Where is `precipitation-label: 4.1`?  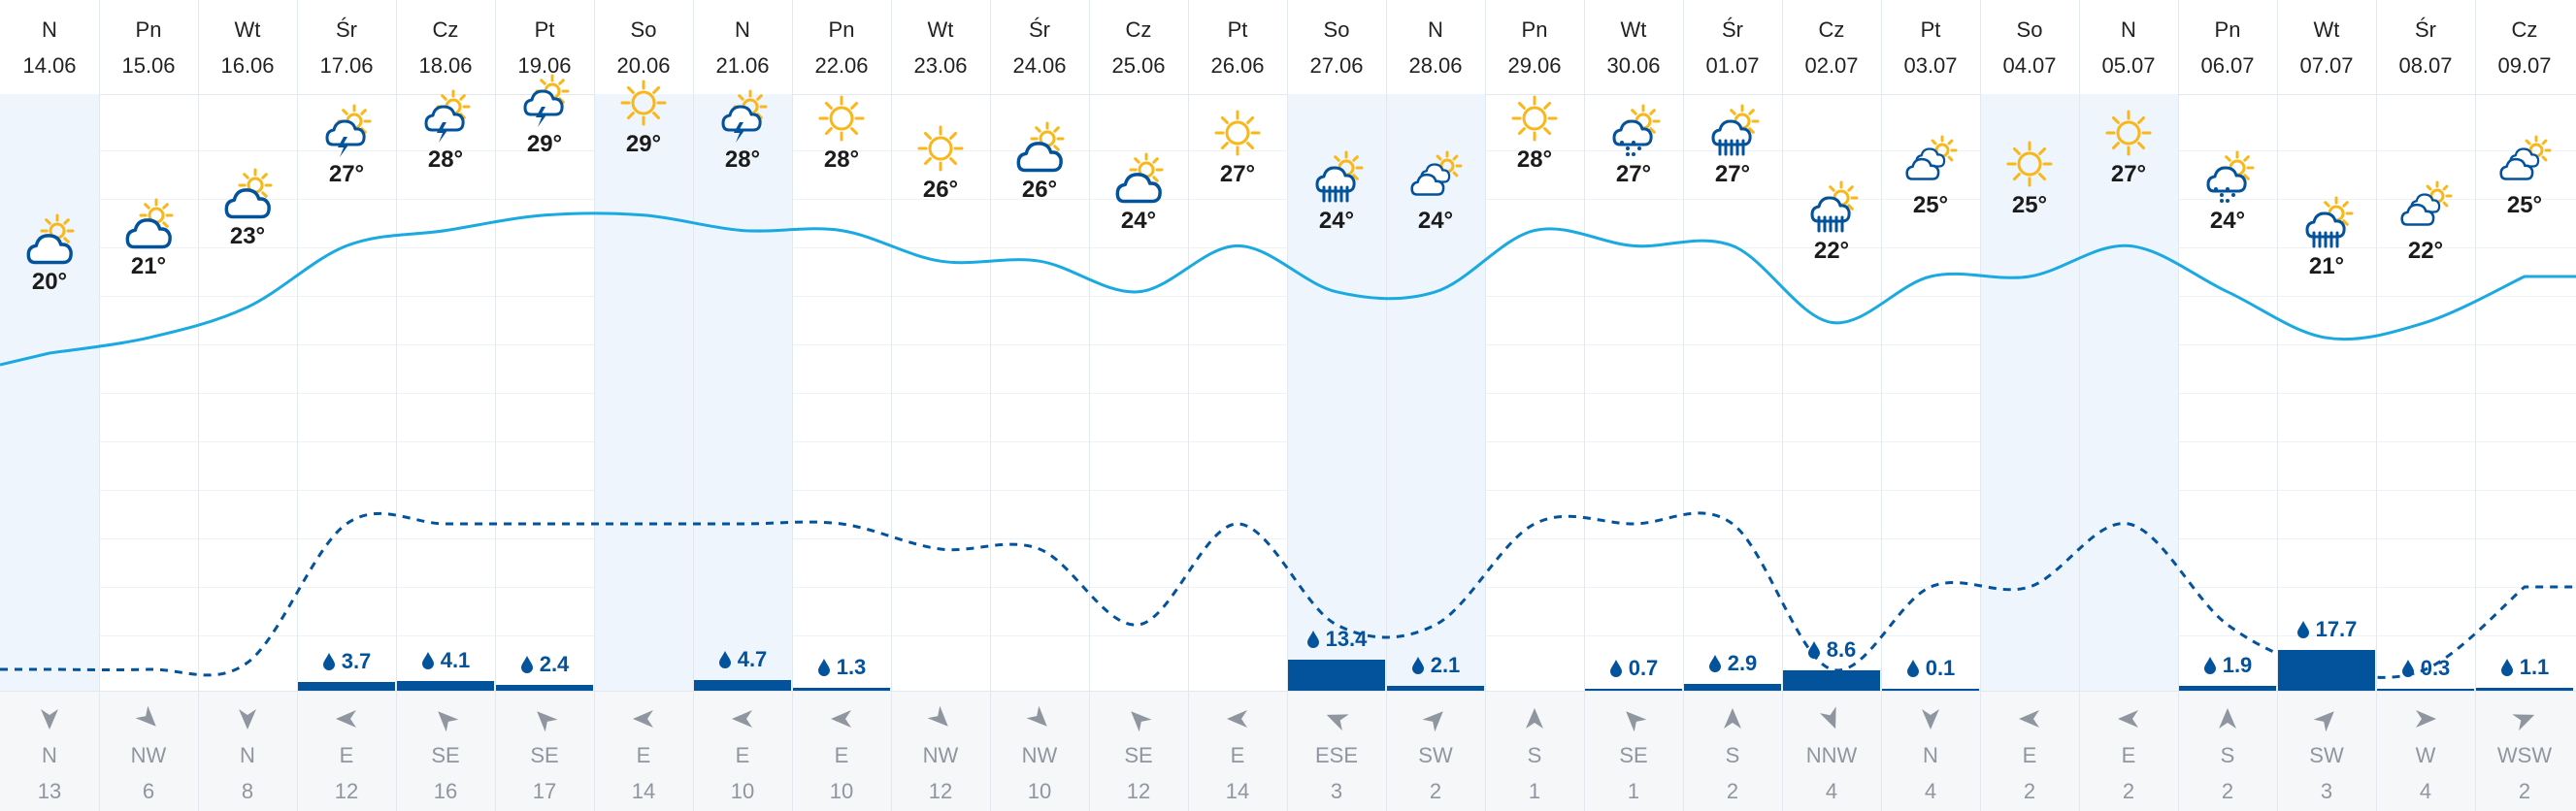 precipitation-label: 4.1 is located at coordinates (445, 661).